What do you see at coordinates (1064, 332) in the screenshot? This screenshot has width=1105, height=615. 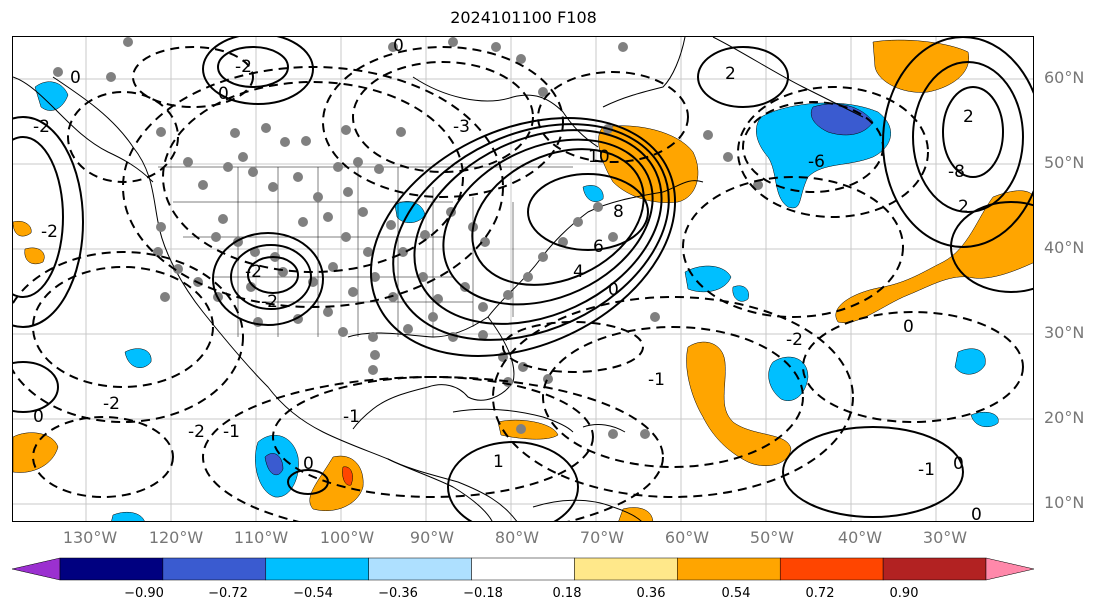 I see `lat-label: 30°N` at bounding box center [1064, 332].